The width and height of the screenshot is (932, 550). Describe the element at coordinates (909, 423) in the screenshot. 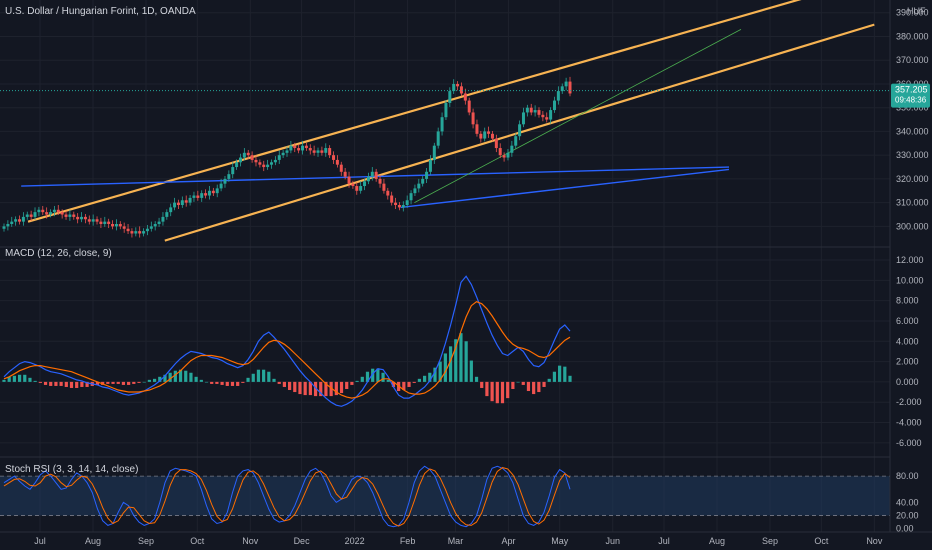

I see `y-tick-label: -4.000` at that location.